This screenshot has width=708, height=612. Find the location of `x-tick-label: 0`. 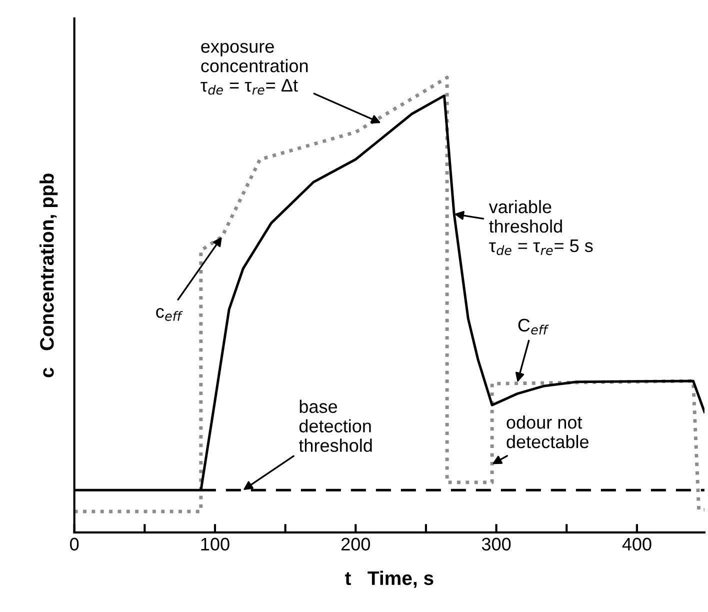

x-tick-label: 0 is located at coordinates (74, 544).